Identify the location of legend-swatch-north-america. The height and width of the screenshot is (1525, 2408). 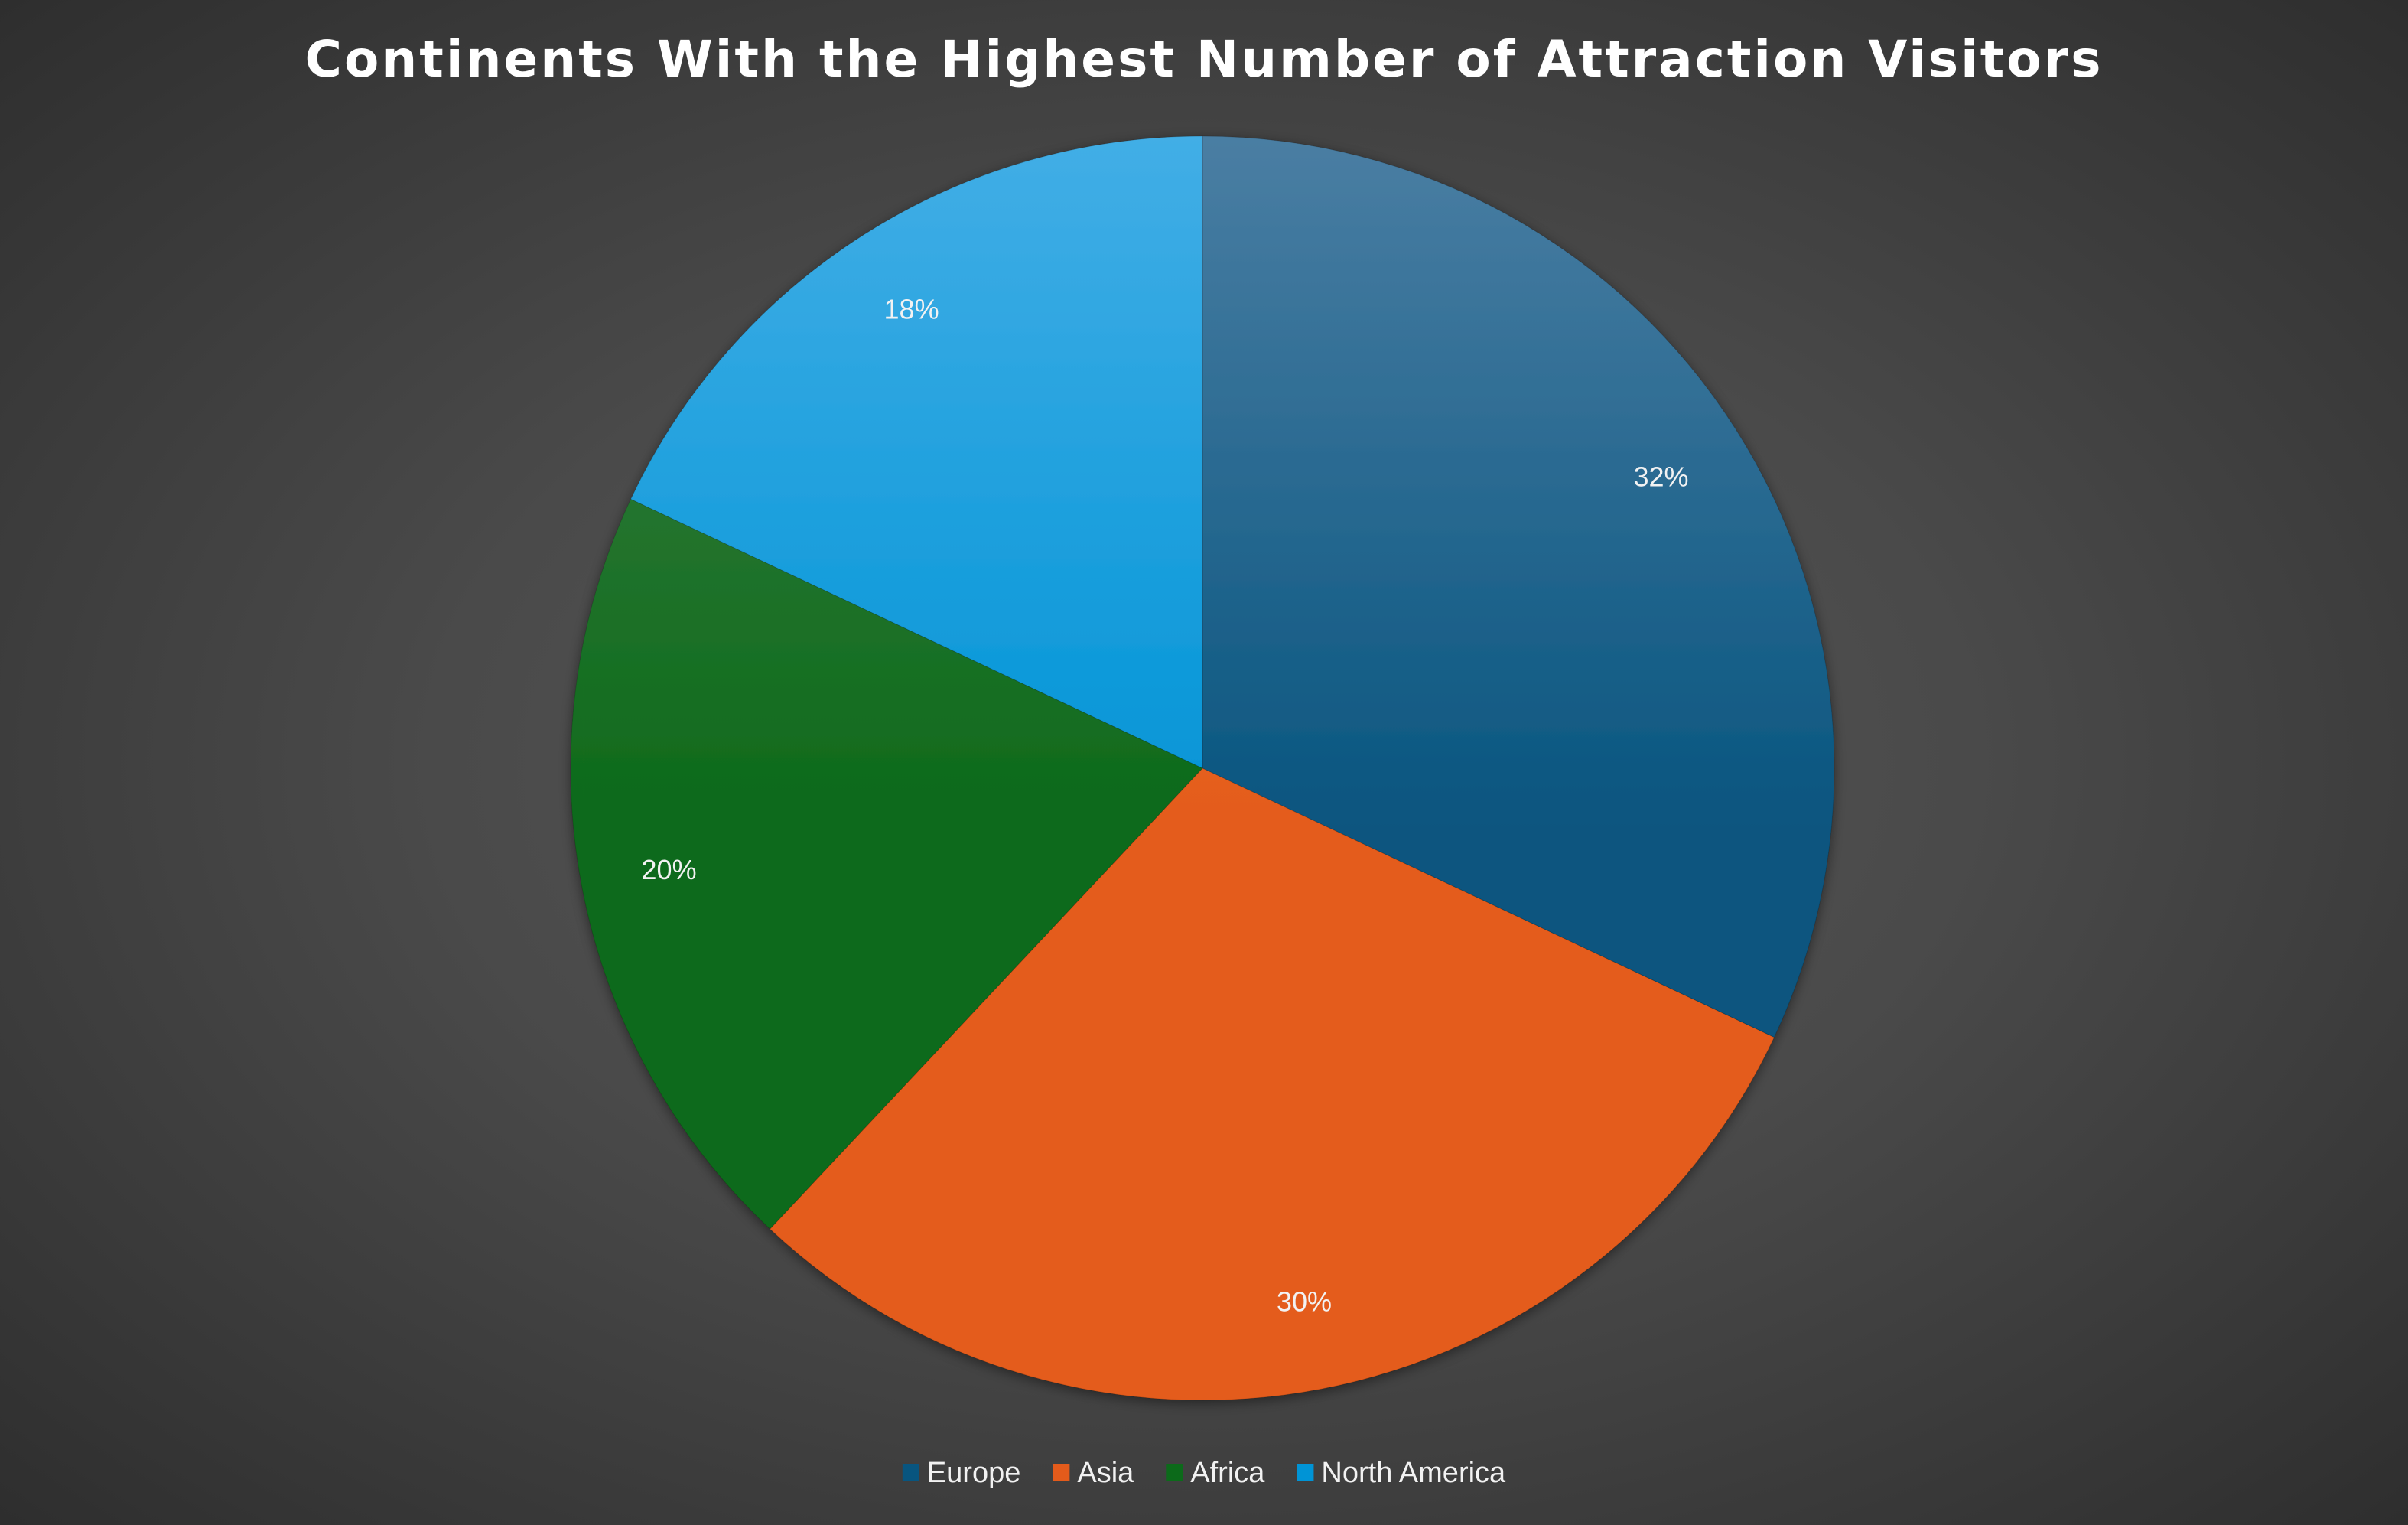
(1305, 1473).